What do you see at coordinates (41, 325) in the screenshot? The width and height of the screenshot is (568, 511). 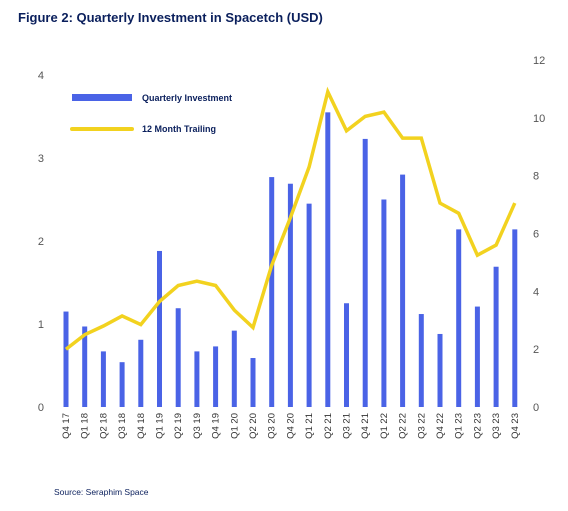 I see `left-axis-tick-label: 1` at bounding box center [41, 325].